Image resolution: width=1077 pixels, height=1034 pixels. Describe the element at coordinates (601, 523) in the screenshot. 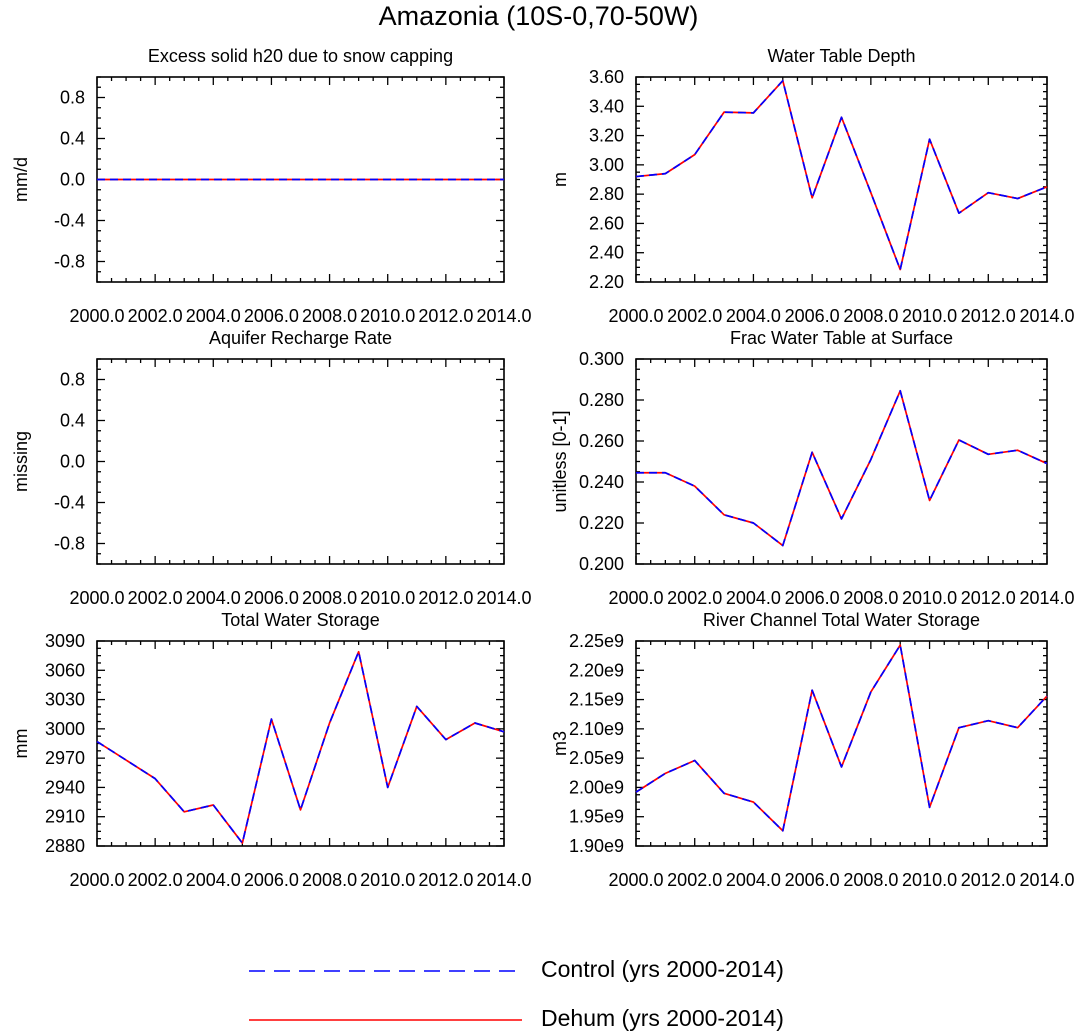

I see `y-tick-label: 0.220` at that location.